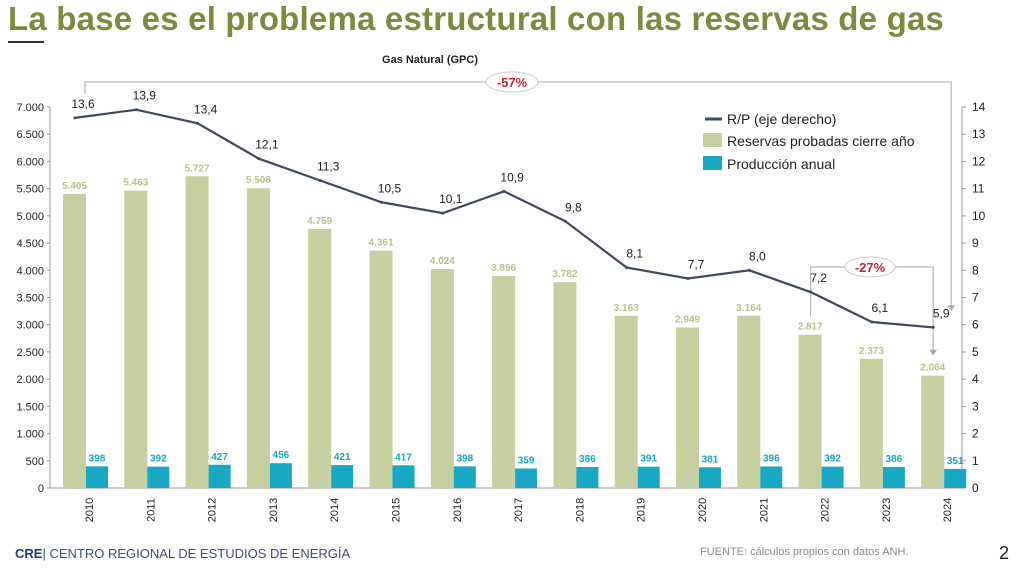 This screenshot has height=572, width=1024. Describe the element at coordinates (642, 510) in the screenshot. I see `x-tick-label: 2019` at that location.